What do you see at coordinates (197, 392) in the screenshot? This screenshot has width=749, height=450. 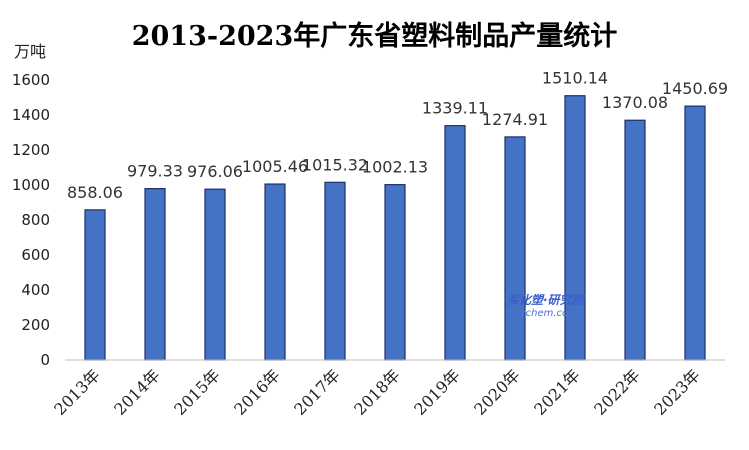 I see `x-tick-label: 2015年` at bounding box center [197, 392].